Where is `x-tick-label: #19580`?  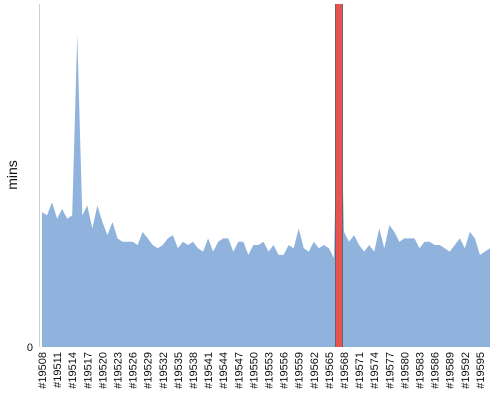
x-tick-label: #19580 is located at coordinates (405, 370).